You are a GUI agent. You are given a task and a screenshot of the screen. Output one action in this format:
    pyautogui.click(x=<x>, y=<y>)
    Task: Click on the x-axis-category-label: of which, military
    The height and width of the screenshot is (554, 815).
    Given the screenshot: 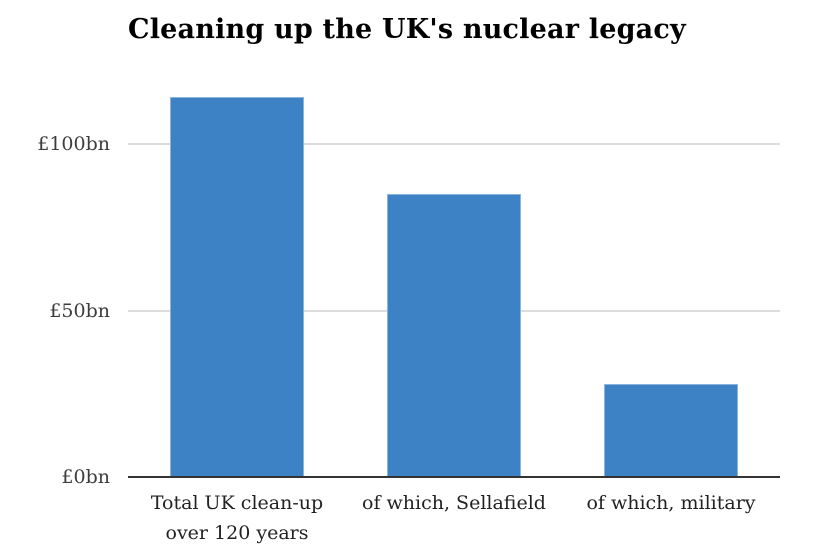 What is the action you would take?
    pyautogui.click(x=671, y=503)
    